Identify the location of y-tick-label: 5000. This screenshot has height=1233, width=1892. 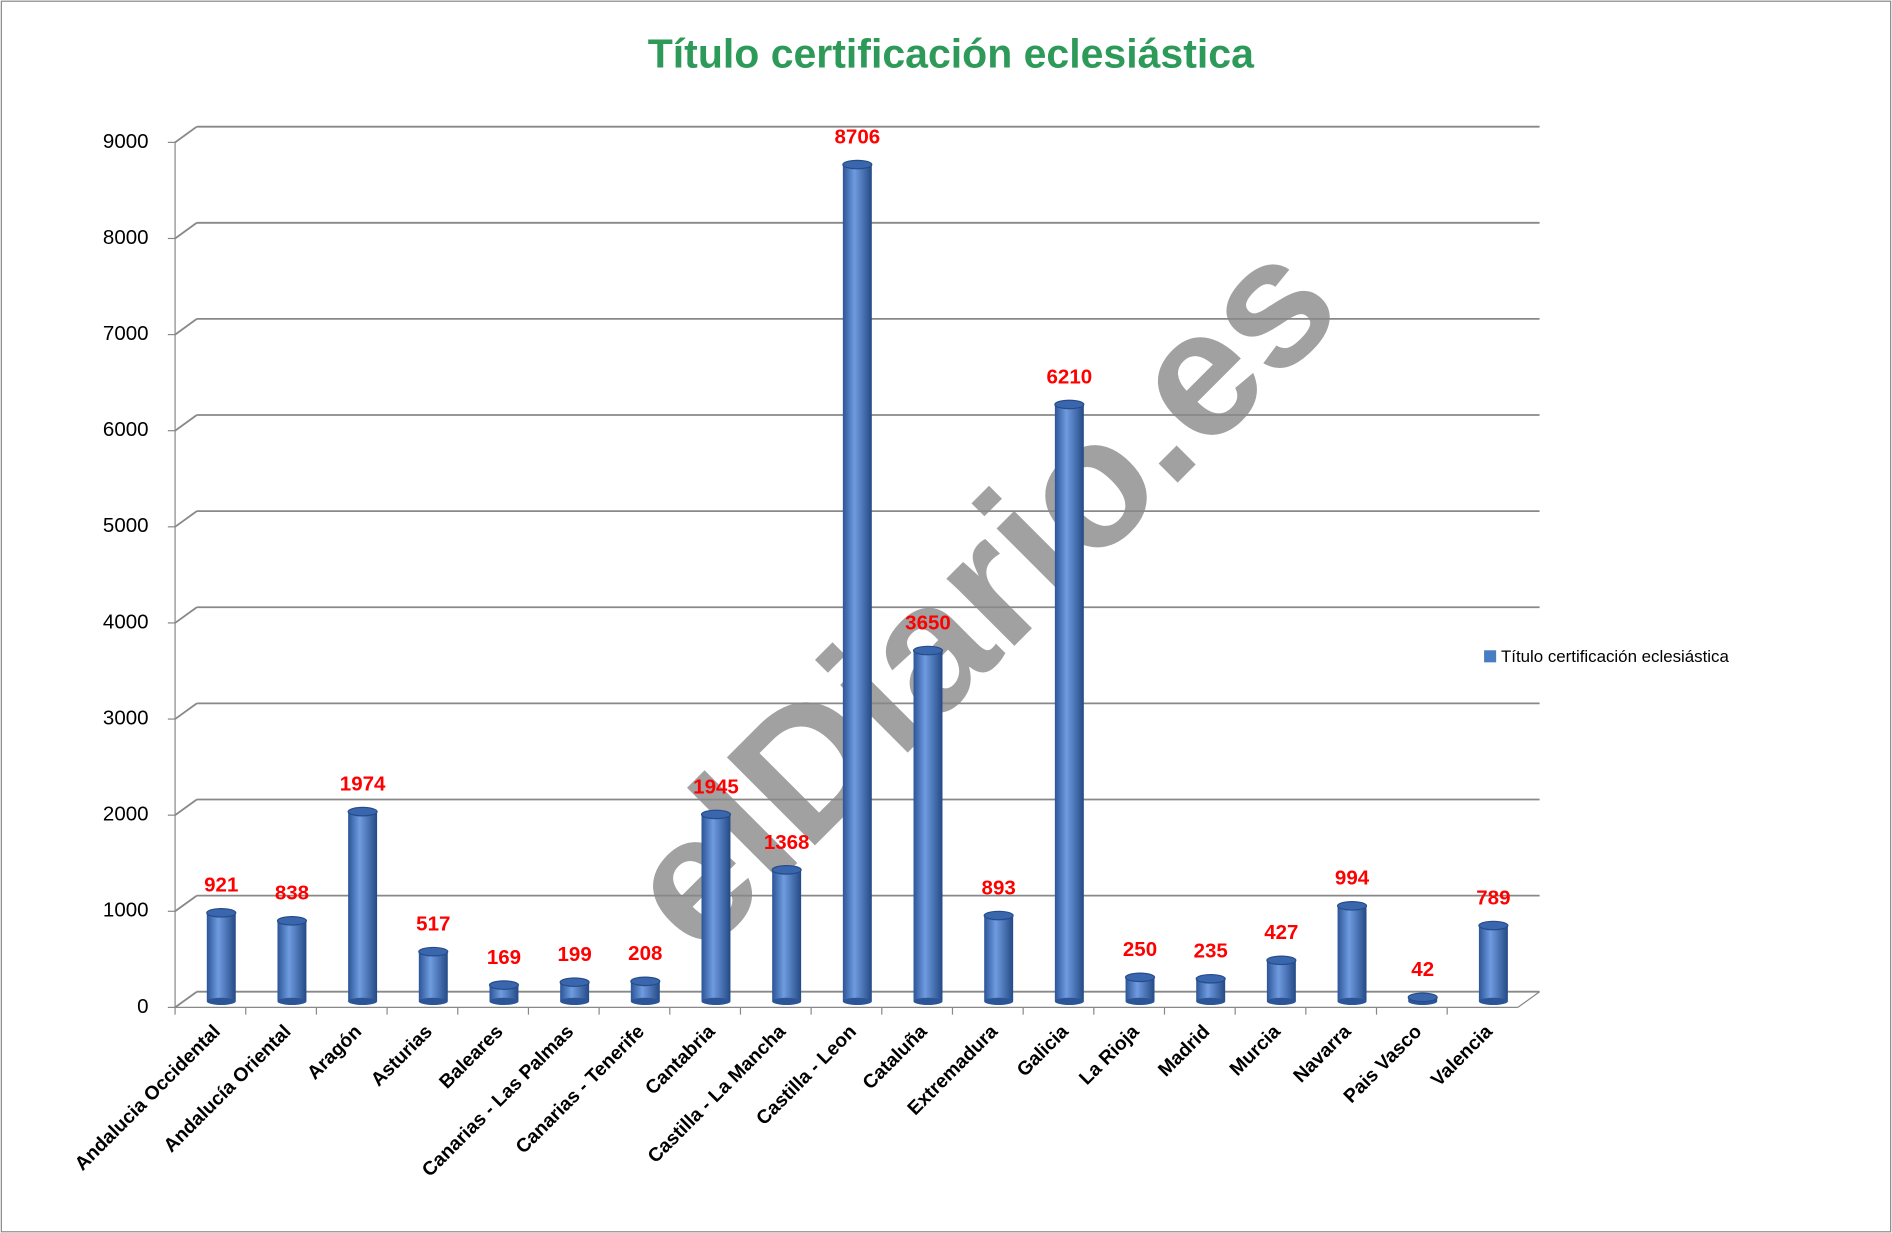
(126, 525).